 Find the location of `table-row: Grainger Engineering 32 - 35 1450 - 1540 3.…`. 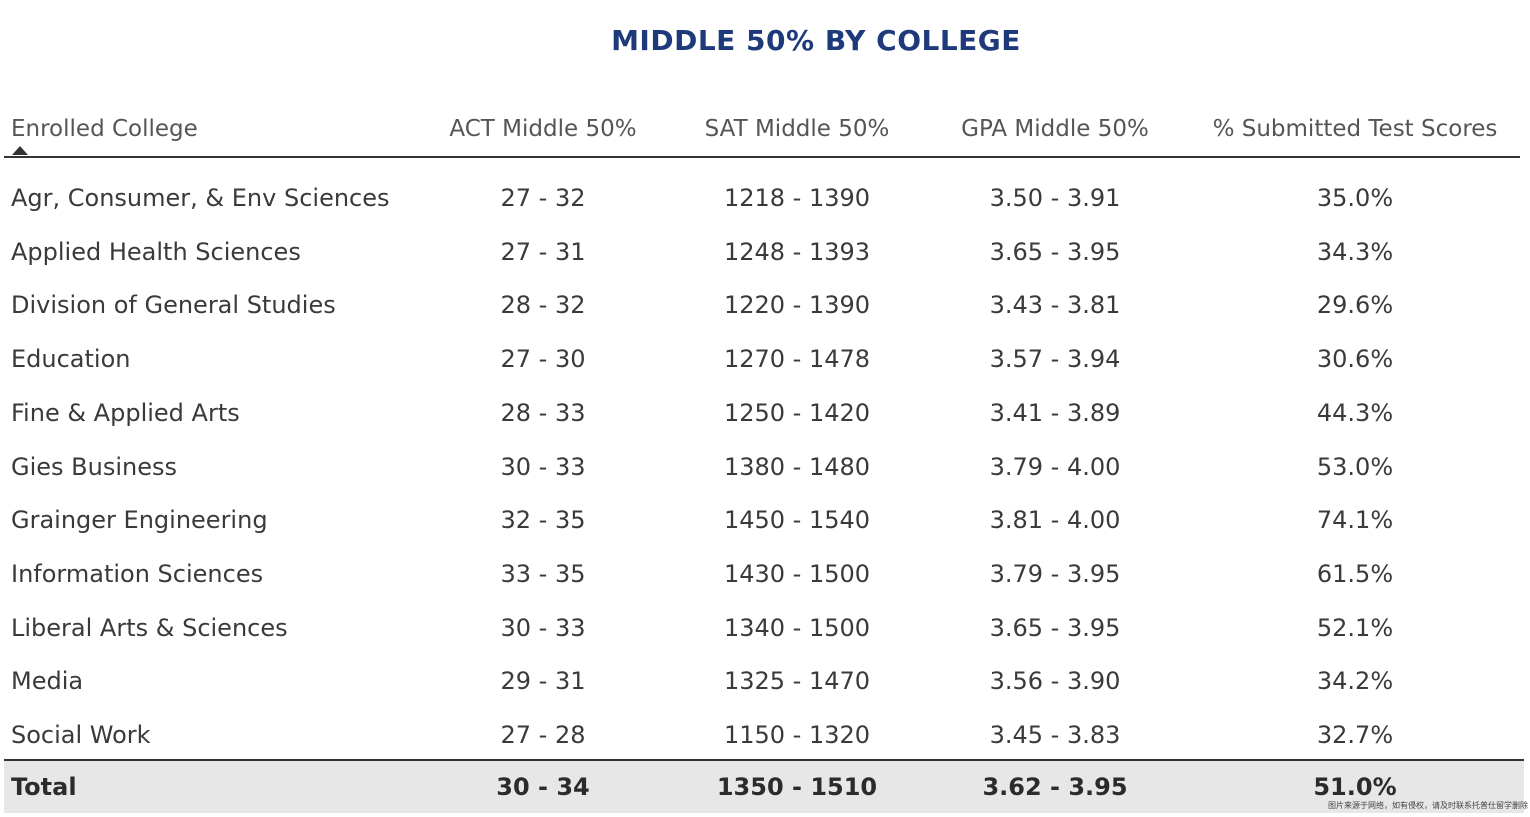

table-row: Grainger Engineering 32 - 35 1450 - 1540 3.… is located at coordinates (765, 520).